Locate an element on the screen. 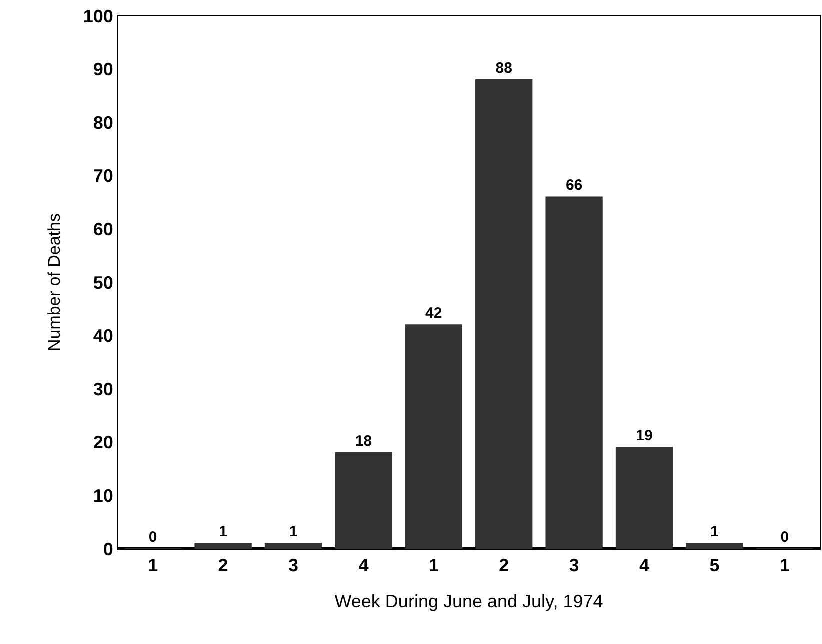 Image resolution: width=822 pixels, height=644 pixels. y-tick-label: 0 is located at coordinates (108, 549).